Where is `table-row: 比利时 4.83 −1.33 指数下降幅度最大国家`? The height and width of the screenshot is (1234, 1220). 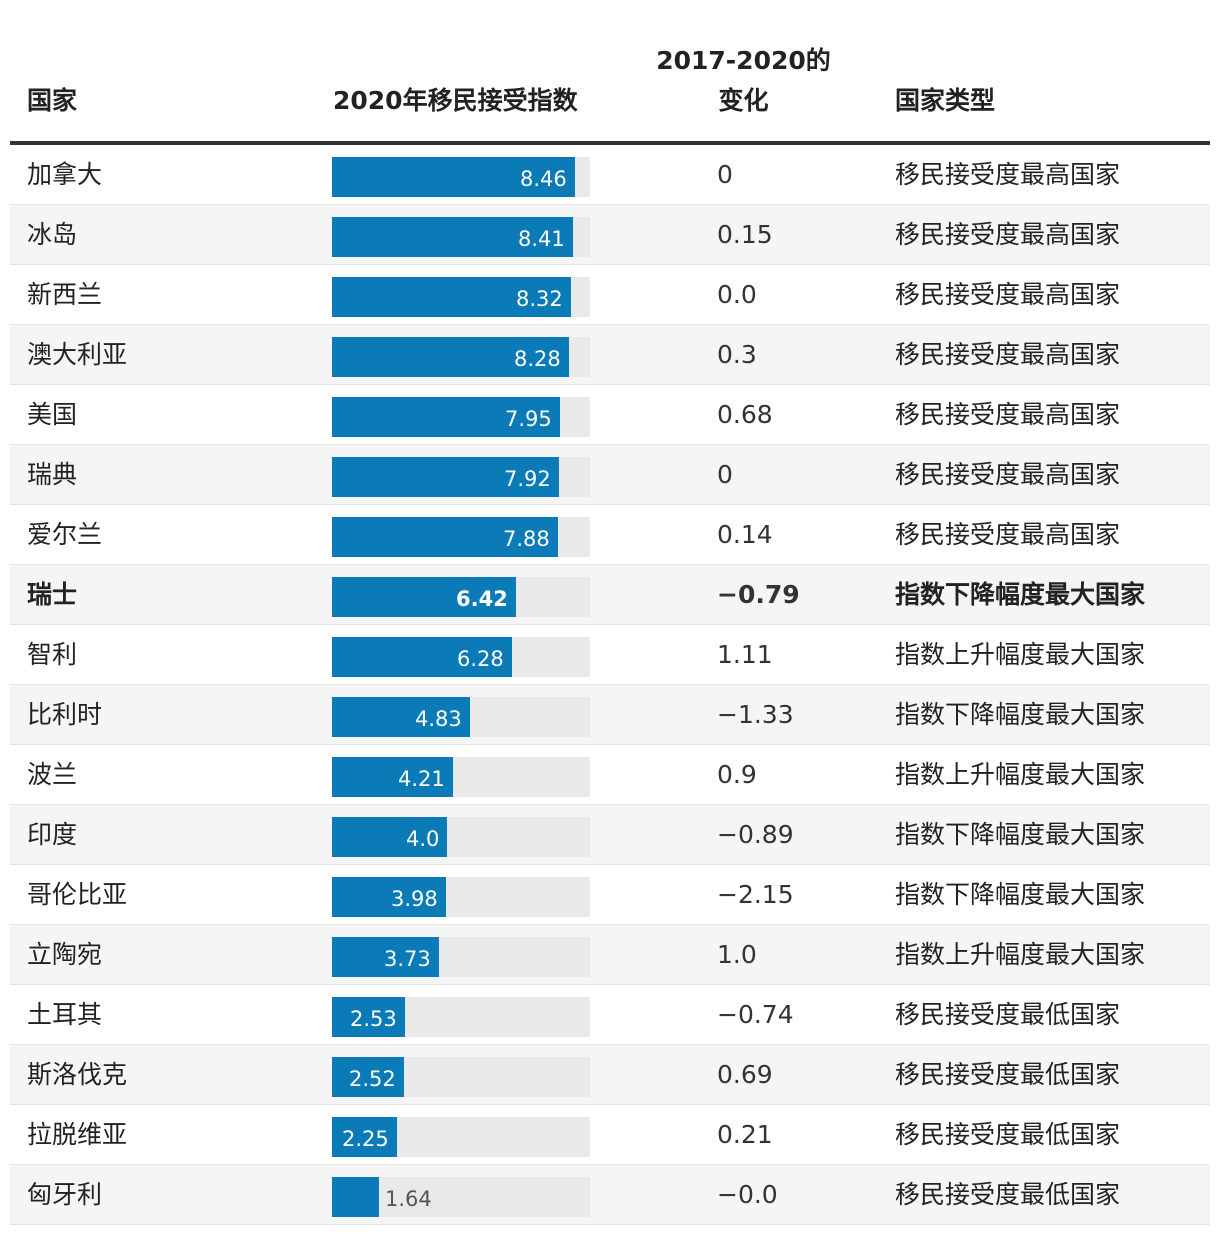
table-row: 比利时 4.83 −1.33 指数下降幅度最大国家 is located at coordinates (610, 715).